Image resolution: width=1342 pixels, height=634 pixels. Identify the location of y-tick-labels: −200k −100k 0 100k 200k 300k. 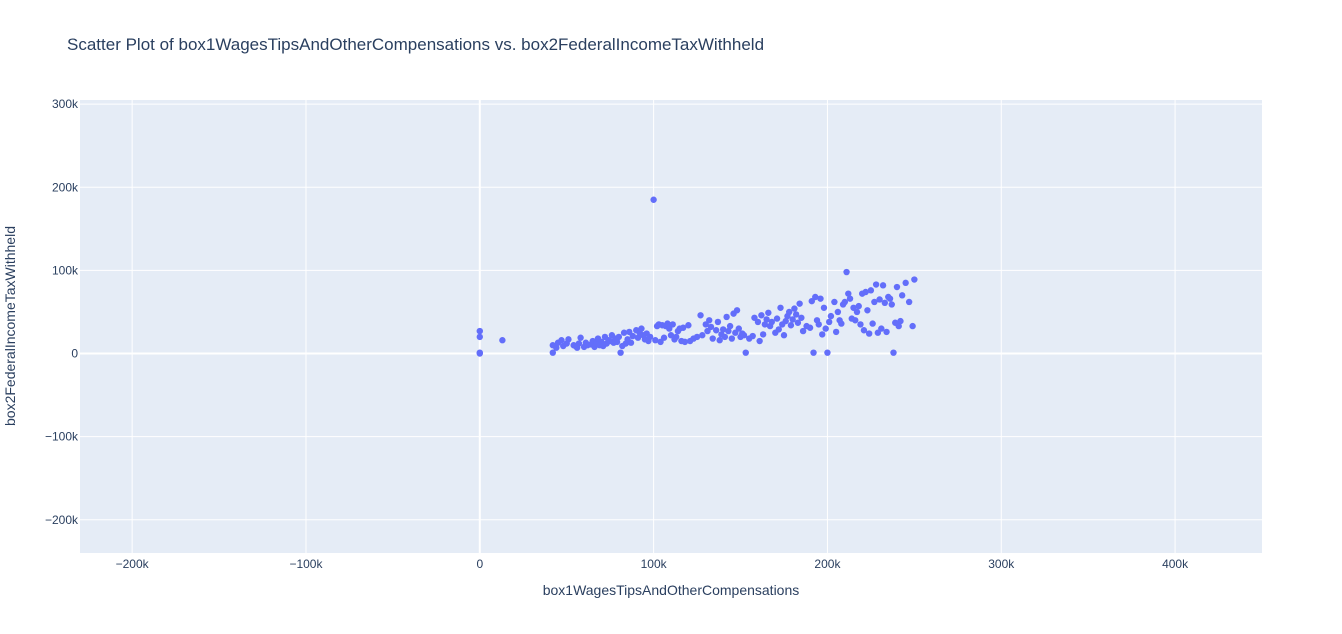
(62, 312).